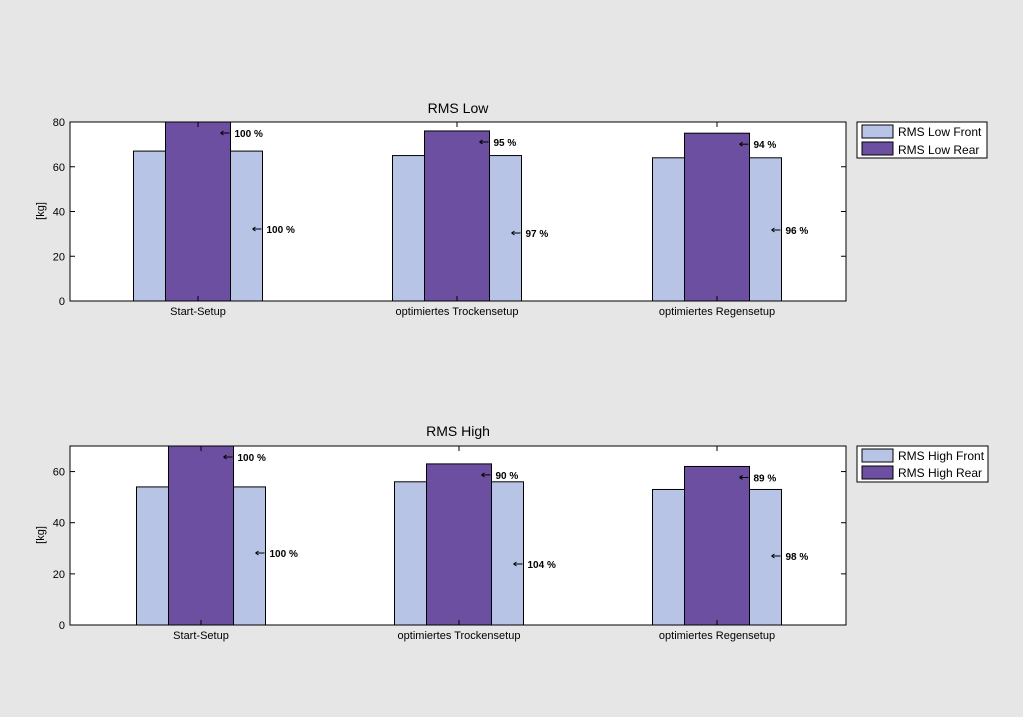  Describe the element at coordinates (797, 231) in the screenshot. I see `annotation-label: 96 %` at that location.